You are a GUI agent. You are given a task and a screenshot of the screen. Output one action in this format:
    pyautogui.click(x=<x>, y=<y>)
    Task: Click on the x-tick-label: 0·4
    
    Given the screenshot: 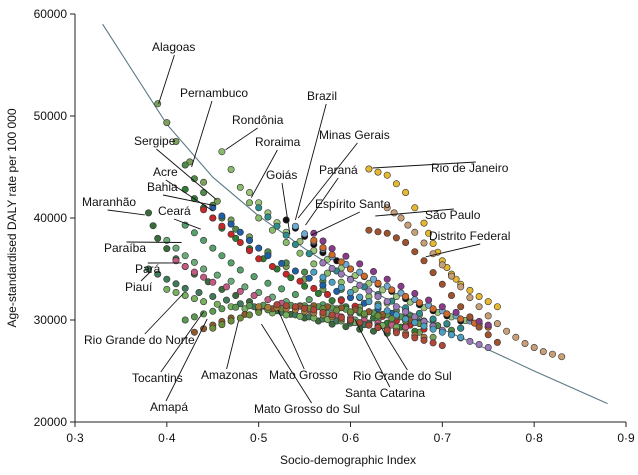 What is the action you would take?
    pyautogui.click(x=167, y=438)
    